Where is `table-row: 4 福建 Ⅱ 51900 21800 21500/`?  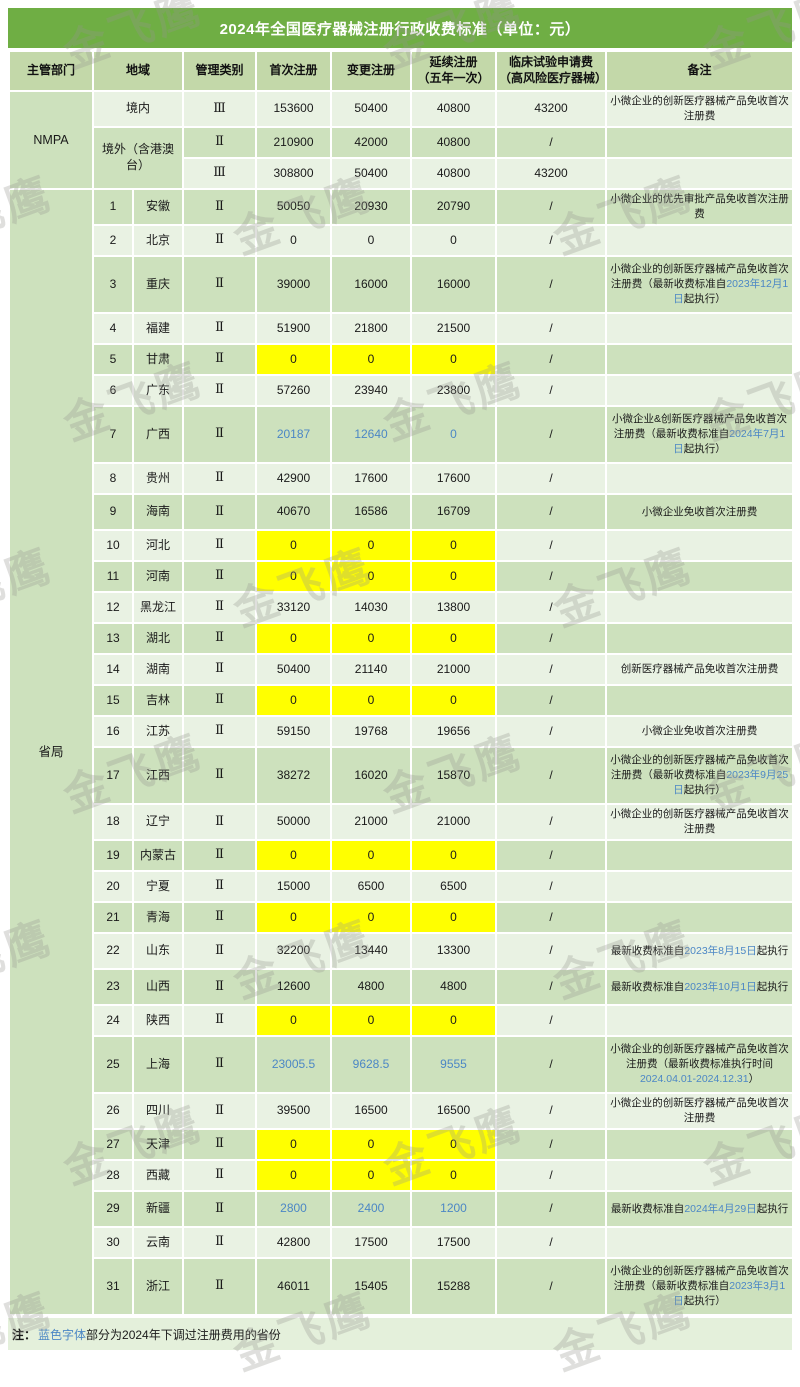
table-row: 4 福建 Ⅱ 51900 21800 21500/ is located at coordinates (402, 328).